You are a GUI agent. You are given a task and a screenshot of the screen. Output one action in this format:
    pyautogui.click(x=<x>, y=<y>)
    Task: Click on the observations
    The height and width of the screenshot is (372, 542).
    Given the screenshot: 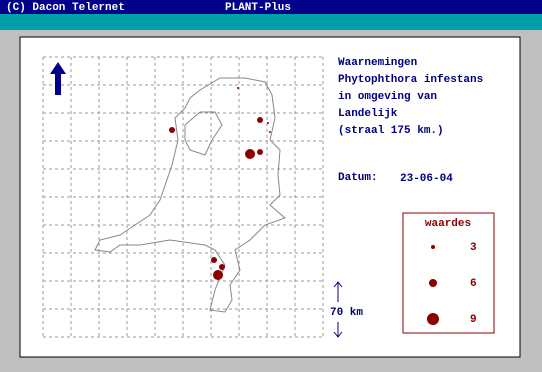 What is the action you would take?
    pyautogui.click(x=220, y=183)
    